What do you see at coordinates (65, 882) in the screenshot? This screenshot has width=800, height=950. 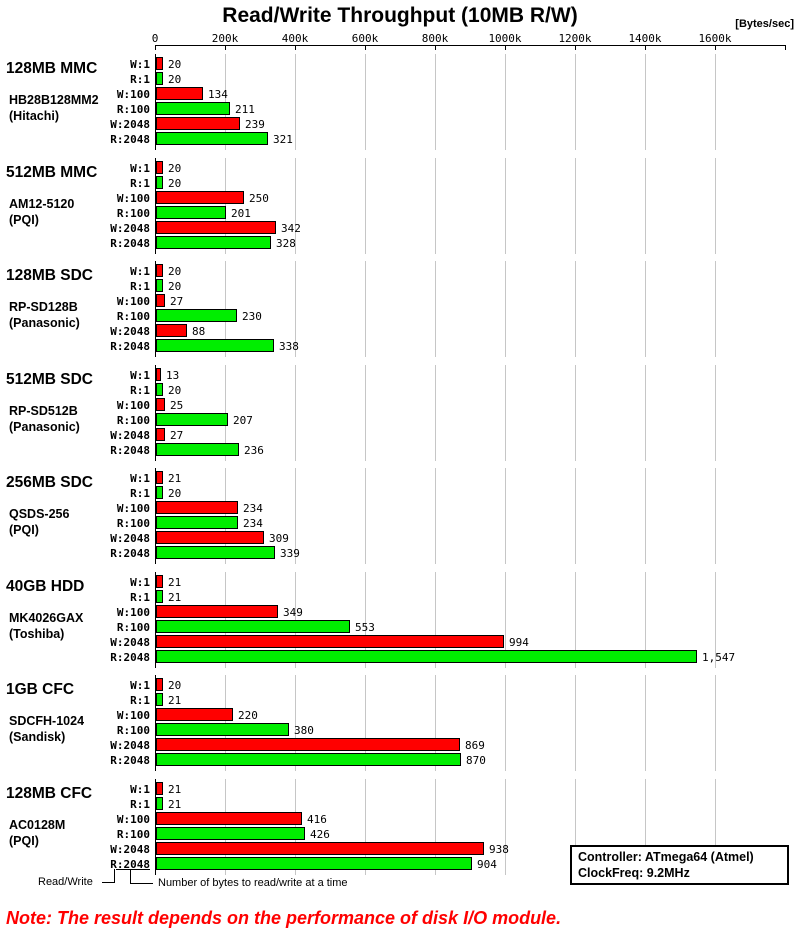 I see `legend-read-write-label: Read/Write` at bounding box center [65, 882].